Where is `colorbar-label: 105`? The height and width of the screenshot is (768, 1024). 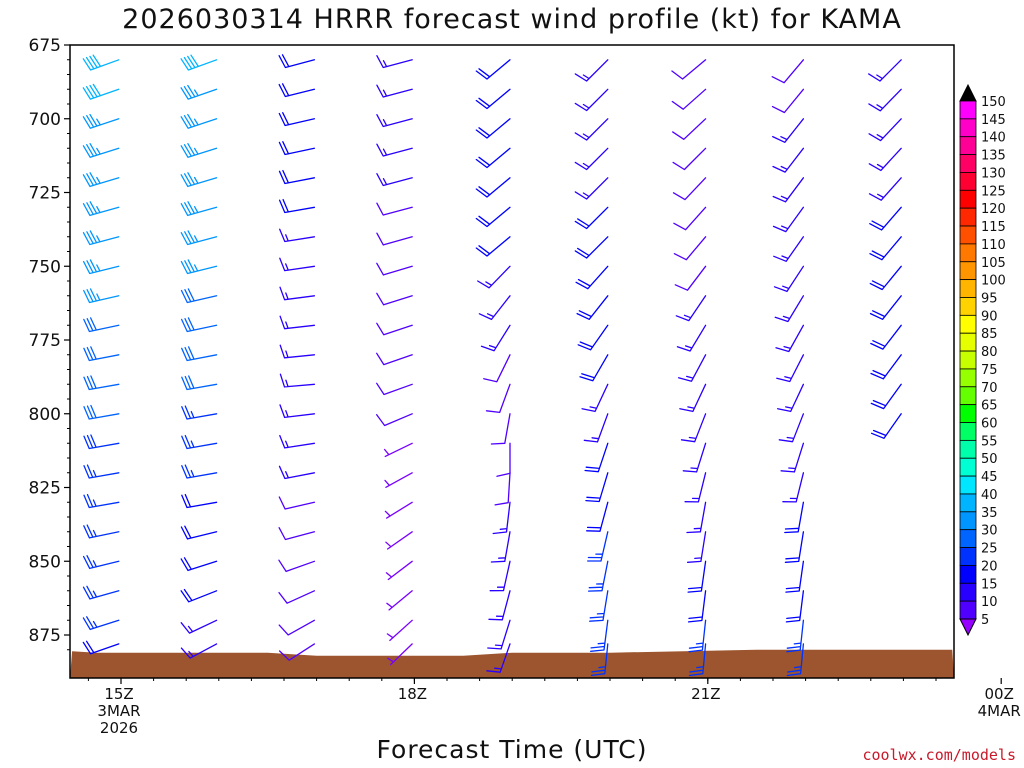 colorbar-label: 105 is located at coordinates (993, 263).